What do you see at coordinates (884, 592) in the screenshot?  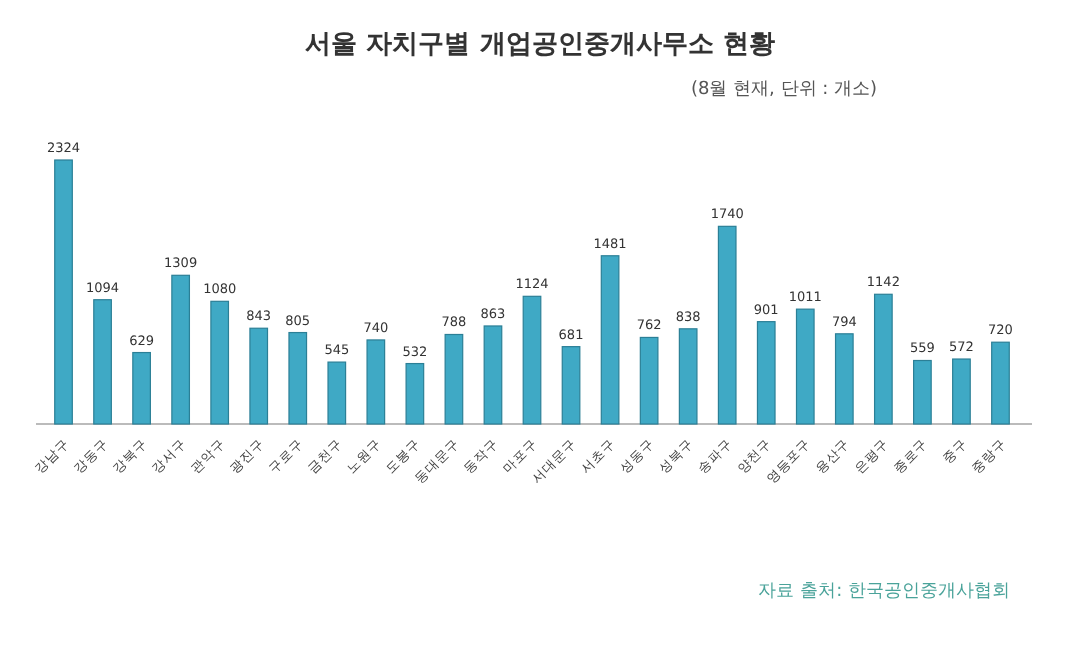 I see `text: 자료 출처: 한국공인중개사협회` at bounding box center [884, 592].